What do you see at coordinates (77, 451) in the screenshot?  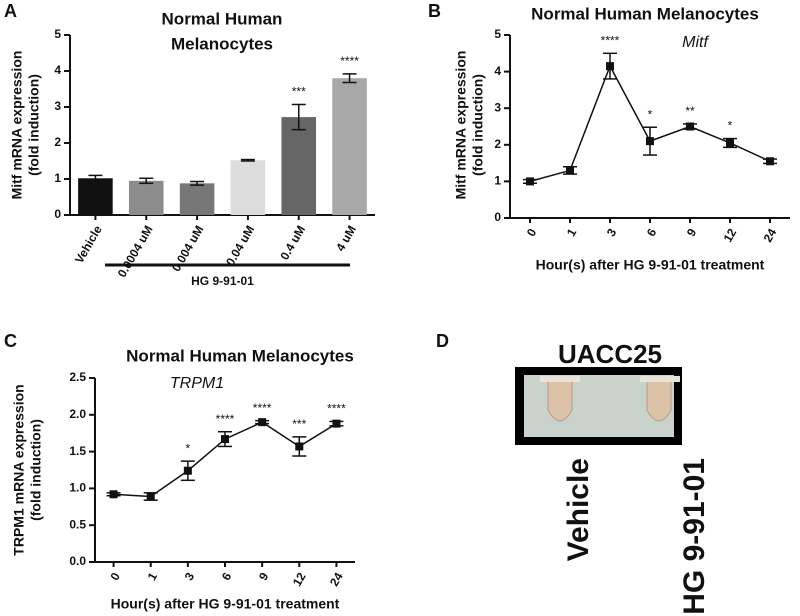 I see `y-tick-label: 1.5` at bounding box center [77, 451].